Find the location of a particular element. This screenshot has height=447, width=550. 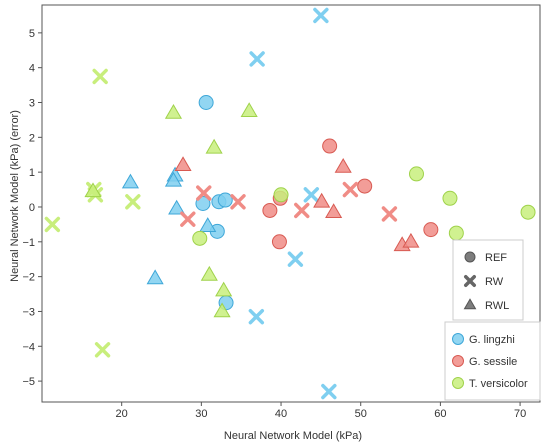

y-tick-label: 1 is located at coordinates (32, 173).